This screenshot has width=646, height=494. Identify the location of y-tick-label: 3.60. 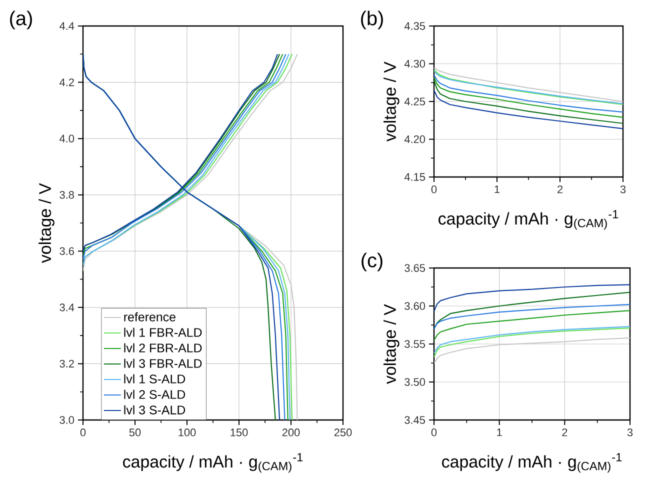
(415, 306).